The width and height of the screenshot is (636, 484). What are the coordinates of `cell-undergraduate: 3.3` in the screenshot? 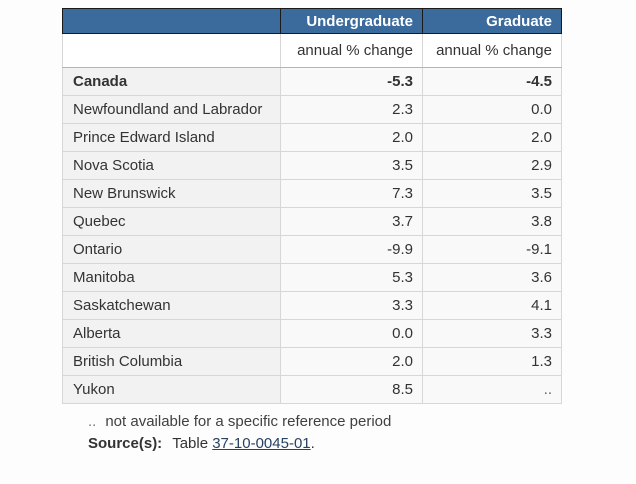 It's located at (351, 305).